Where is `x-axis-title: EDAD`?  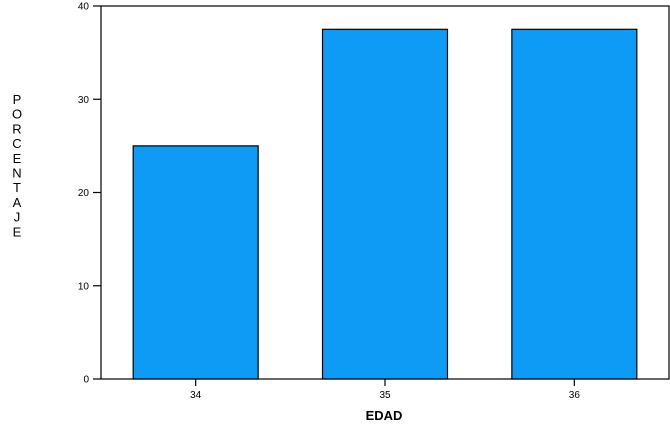
x-axis-title: EDAD is located at coordinates (384, 415).